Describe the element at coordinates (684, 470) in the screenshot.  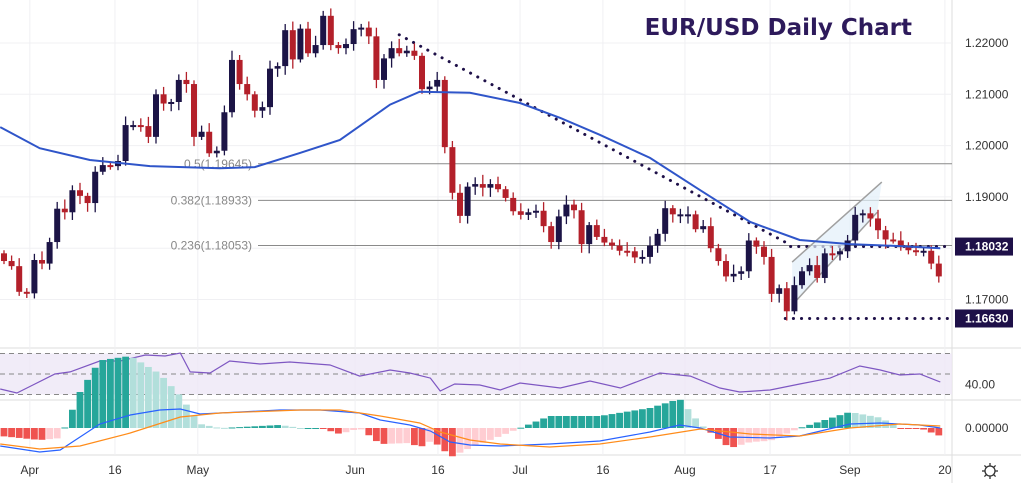
I see `time-tick: Aug` at that location.